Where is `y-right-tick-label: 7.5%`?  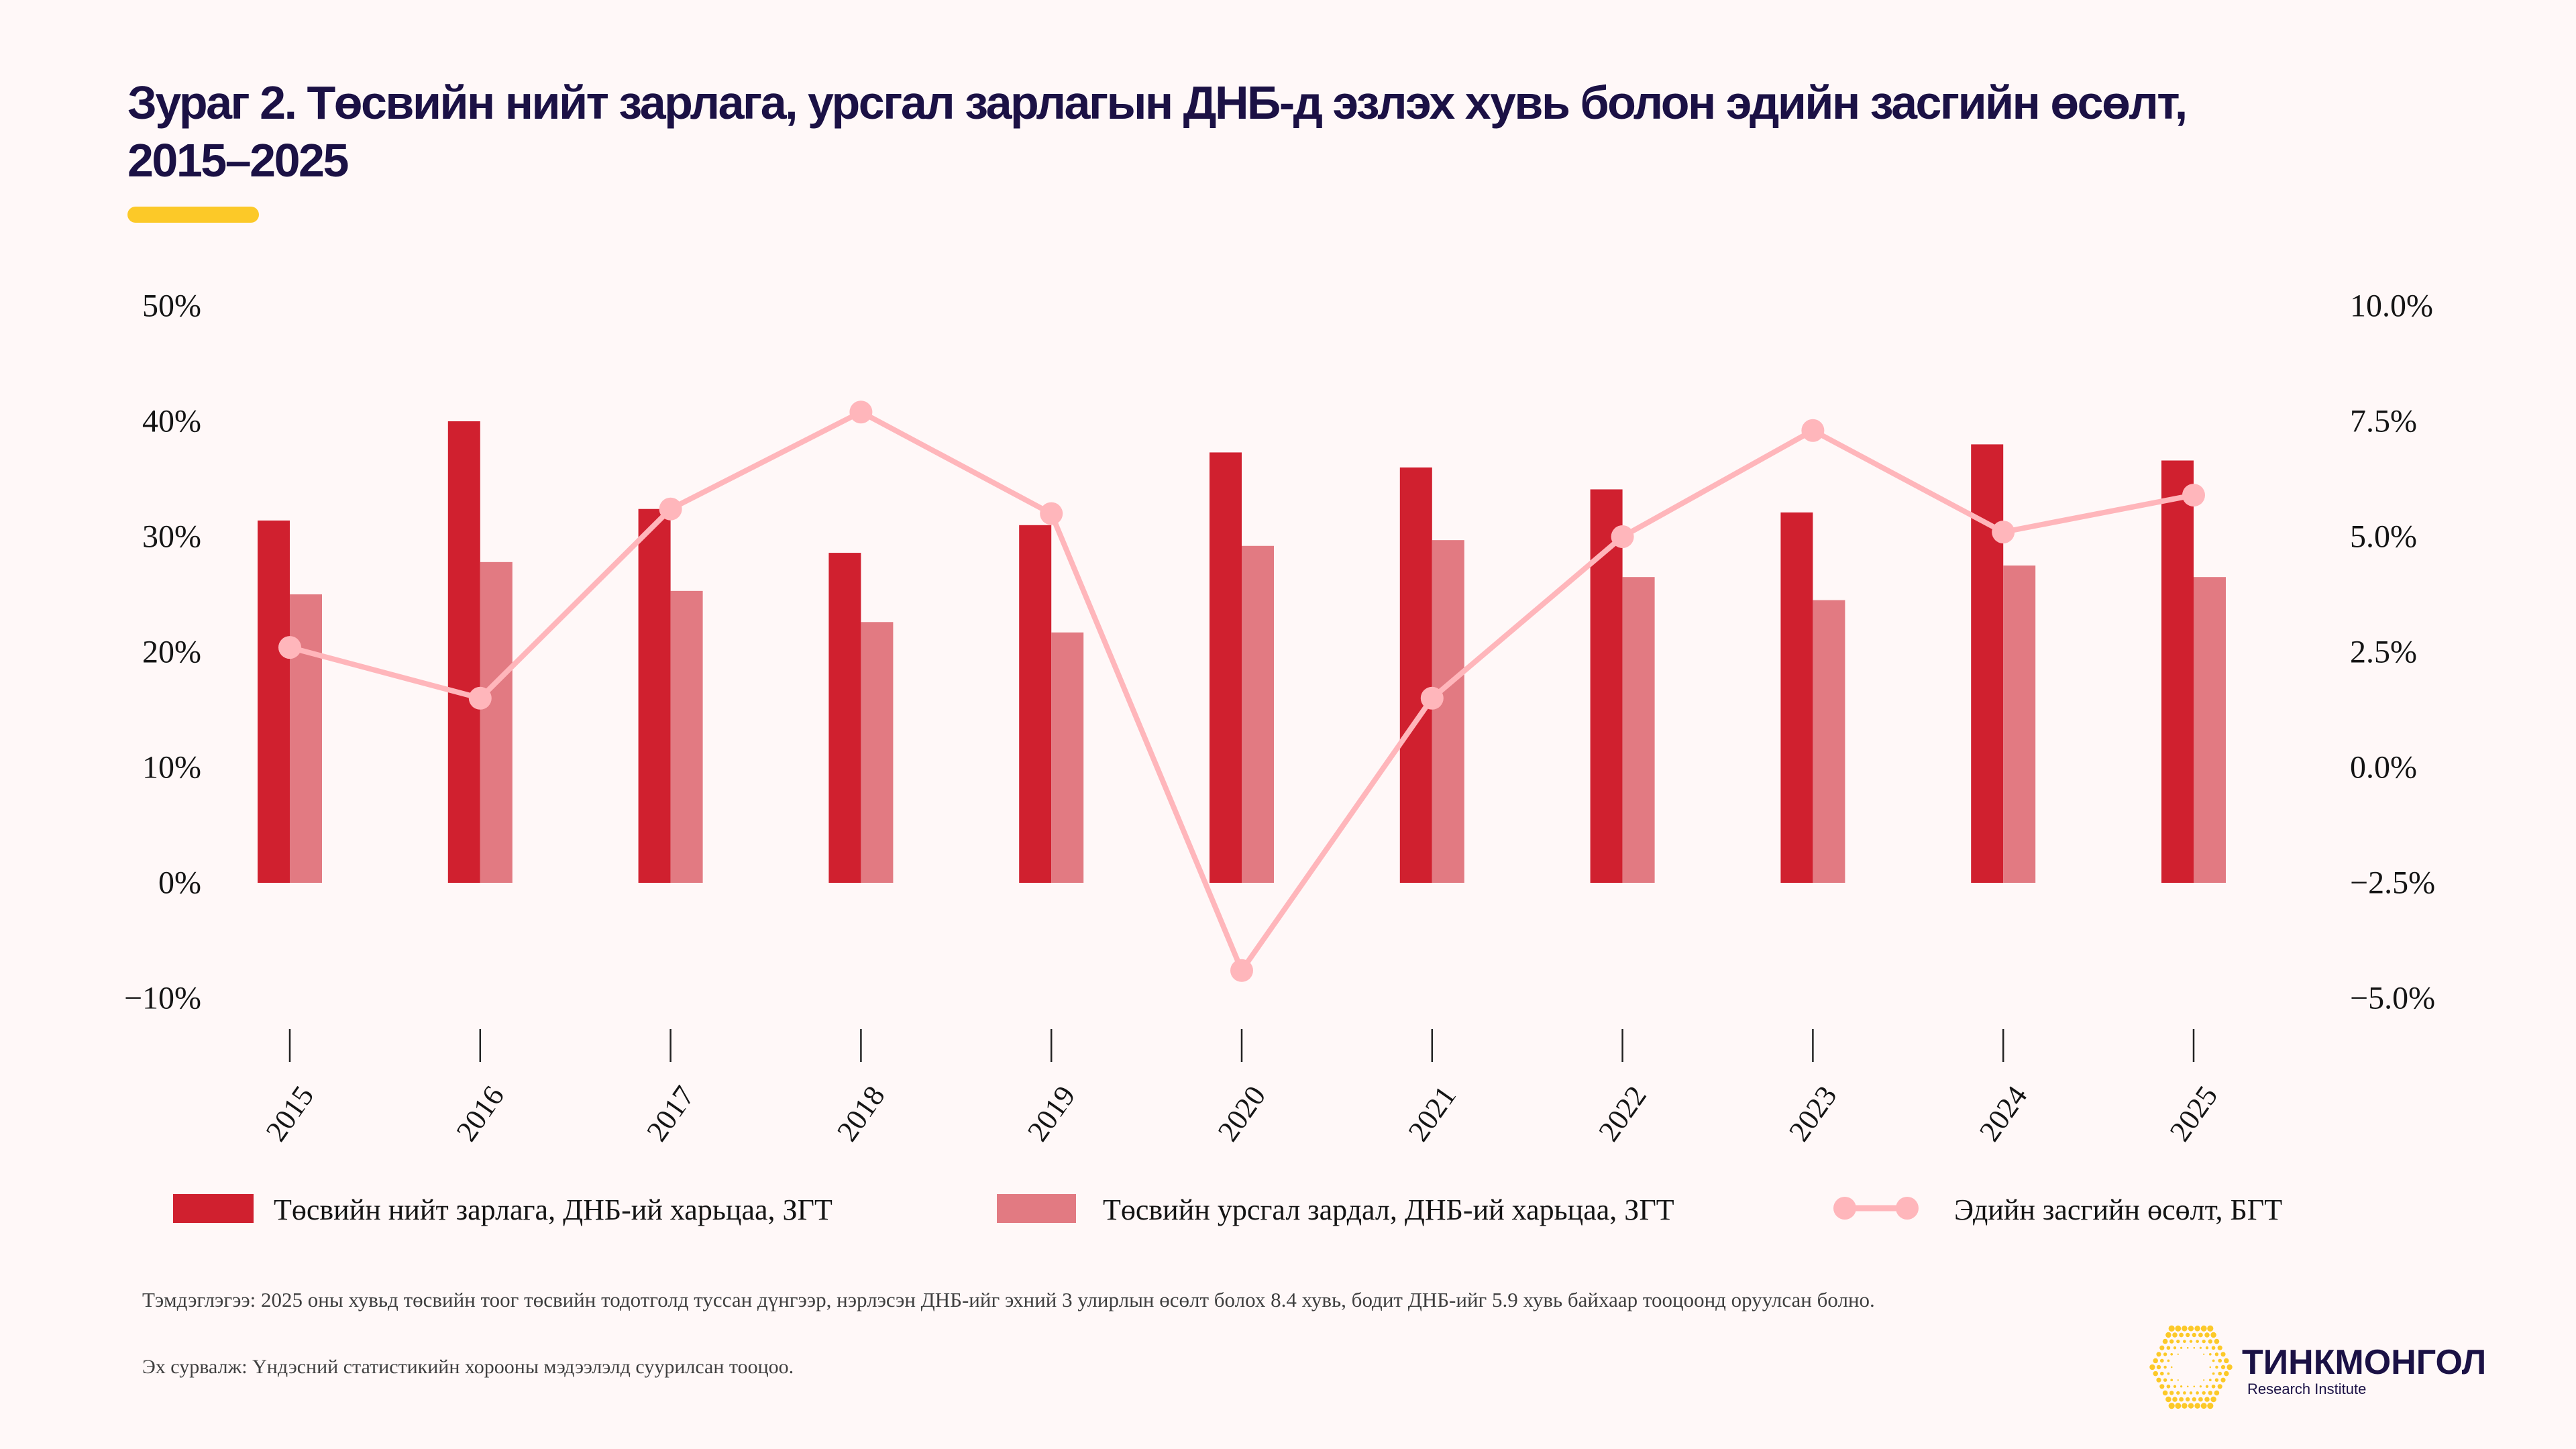
y-right-tick-label: 7.5% is located at coordinates (2383, 421).